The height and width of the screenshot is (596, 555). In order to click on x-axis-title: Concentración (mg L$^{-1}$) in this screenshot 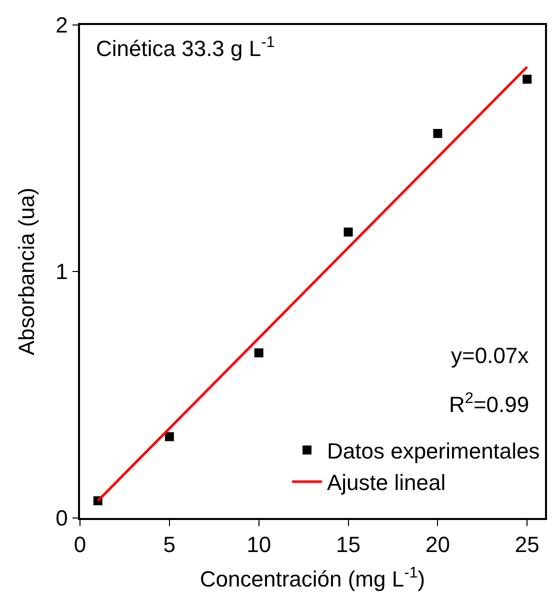, I will do `click(313, 578)`.